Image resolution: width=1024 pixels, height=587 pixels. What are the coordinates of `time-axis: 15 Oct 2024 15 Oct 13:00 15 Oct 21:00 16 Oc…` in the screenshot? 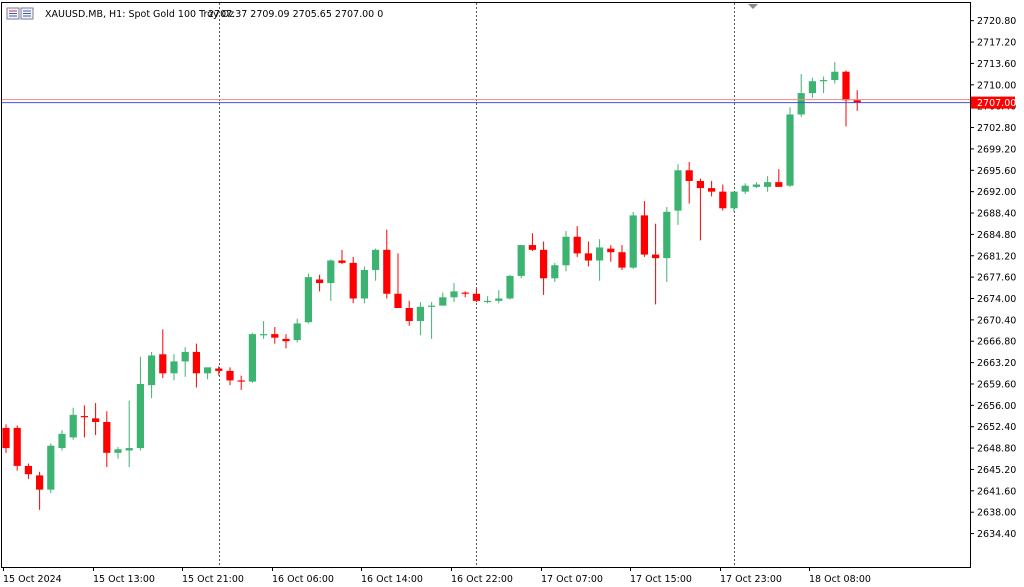 It's located at (437, 576).